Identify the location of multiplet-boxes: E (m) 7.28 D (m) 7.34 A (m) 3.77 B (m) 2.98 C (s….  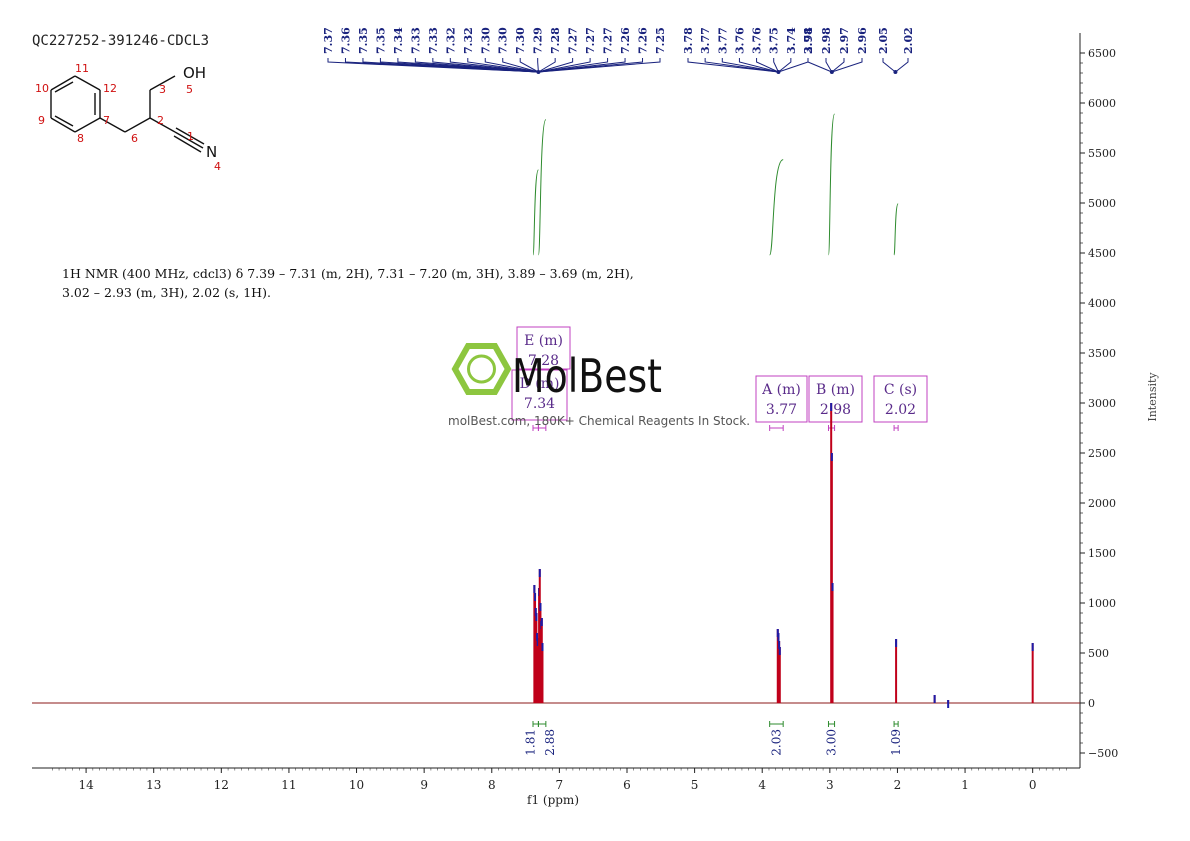
(719, 378).